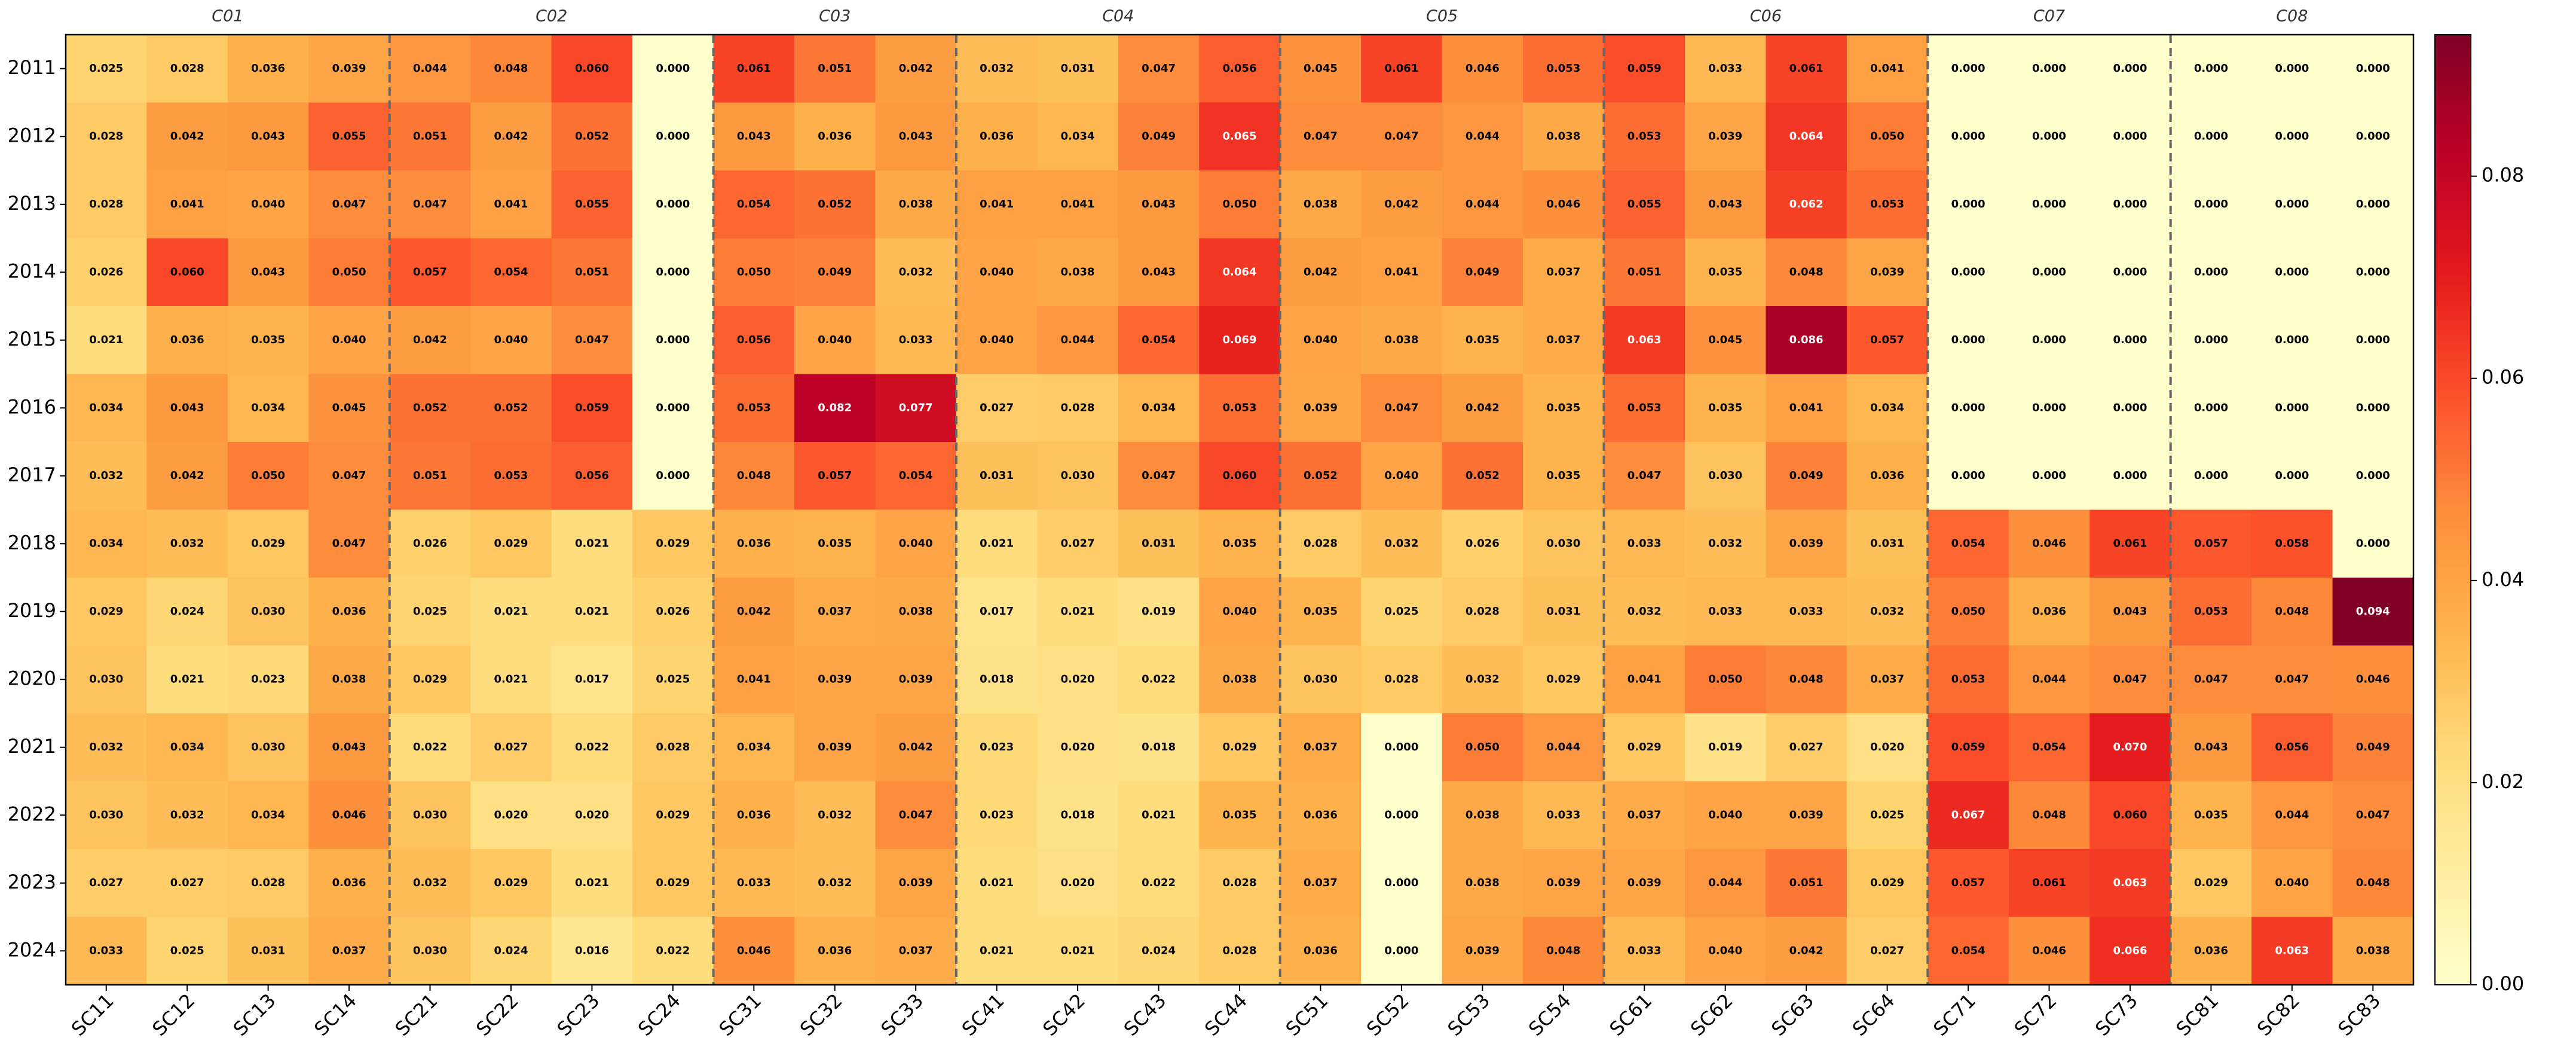  Describe the element at coordinates (2503, 175) in the screenshot. I see `colorbar-tick-label: 0.08` at that location.